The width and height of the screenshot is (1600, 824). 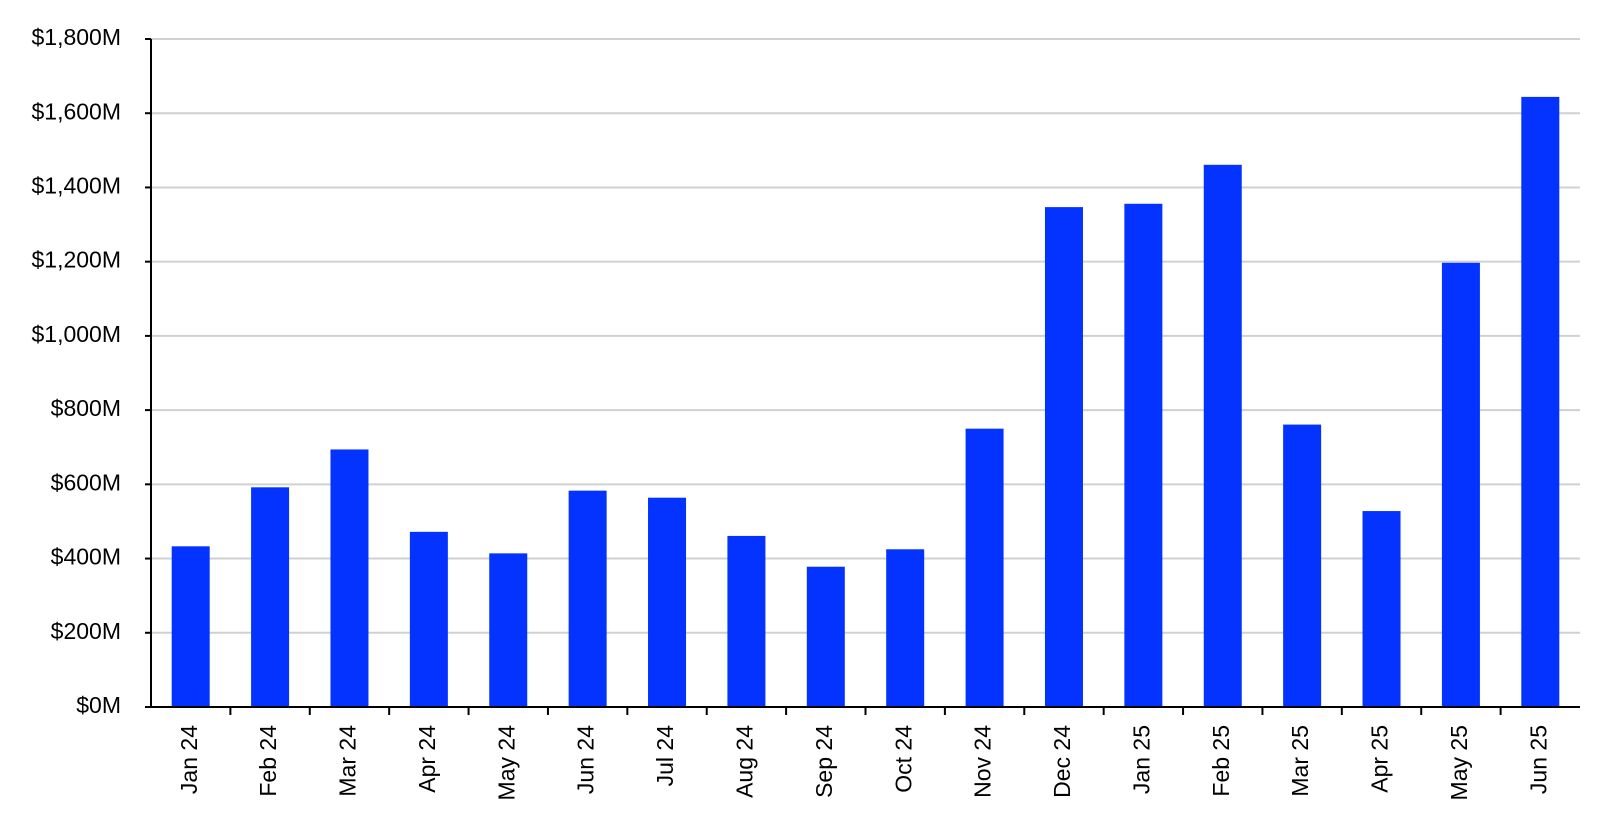 What do you see at coordinates (1300, 761) in the screenshot?
I see `x-tick-label: Mar 25` at bounding box center [1300, 761].